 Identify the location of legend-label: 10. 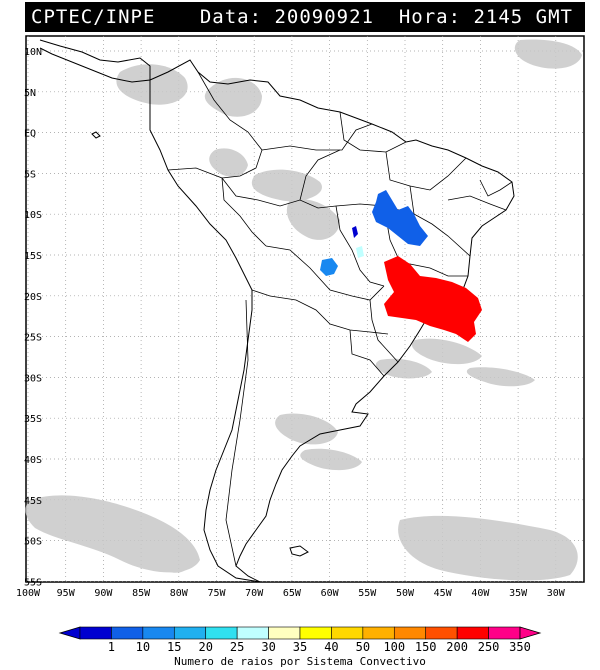
(143, 647).